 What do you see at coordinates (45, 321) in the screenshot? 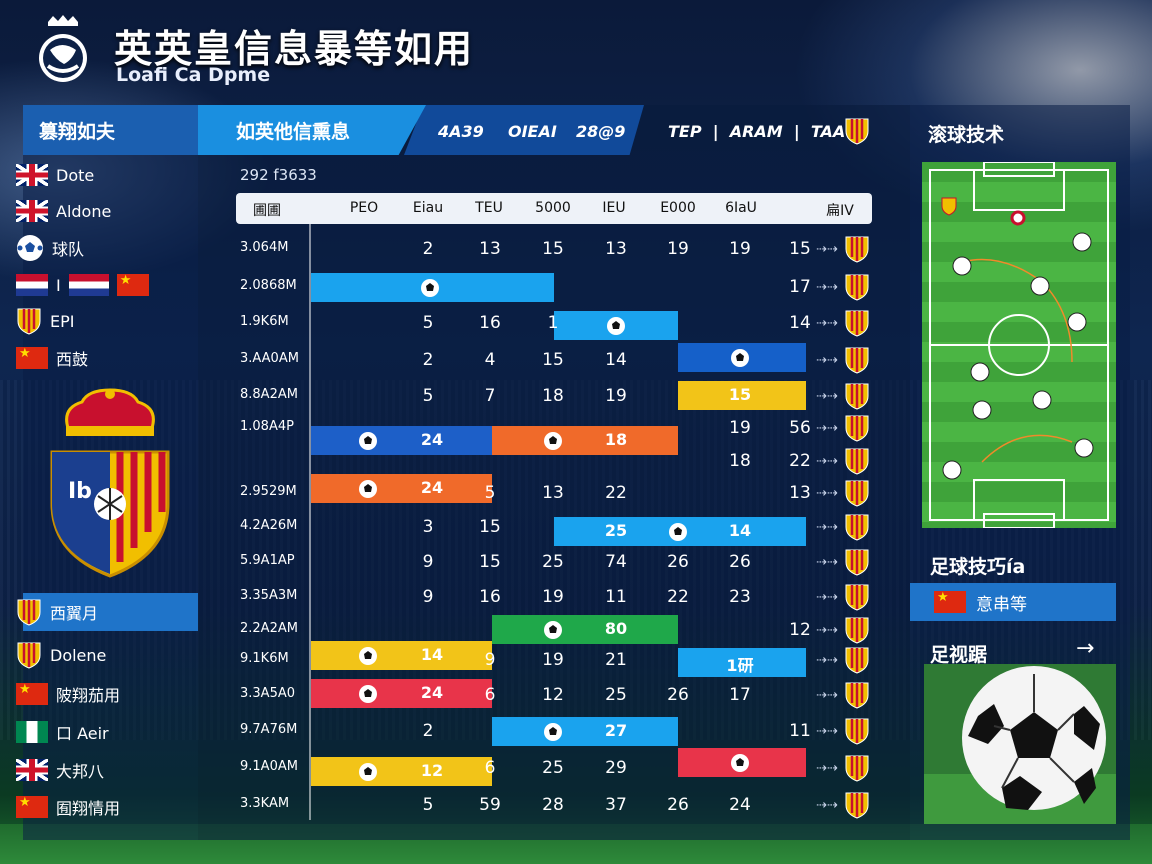
I see `sidebar-item-epi: EPI` at bounding box center [45, 321].